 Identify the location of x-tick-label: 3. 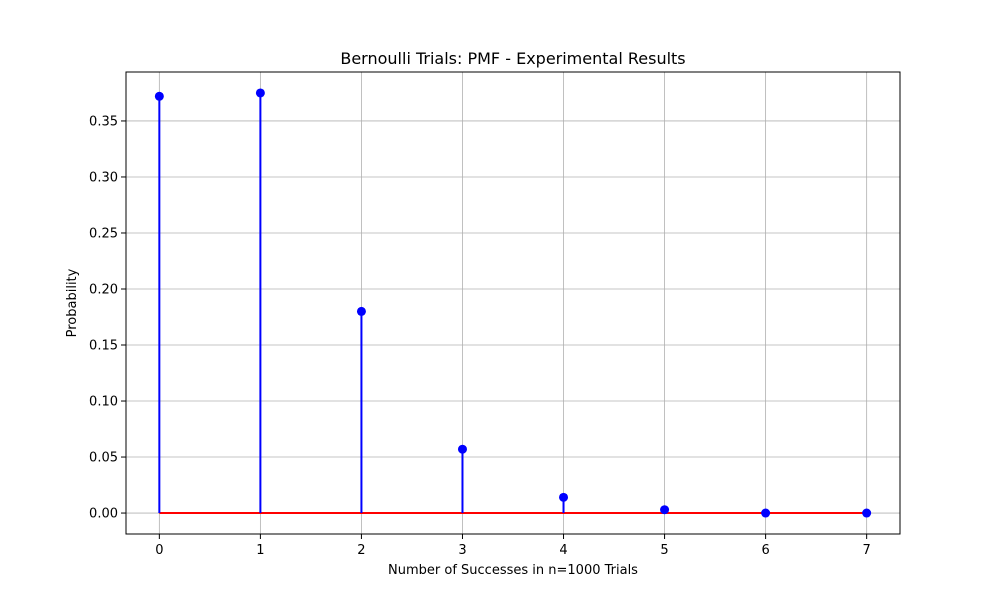
(462, 550).